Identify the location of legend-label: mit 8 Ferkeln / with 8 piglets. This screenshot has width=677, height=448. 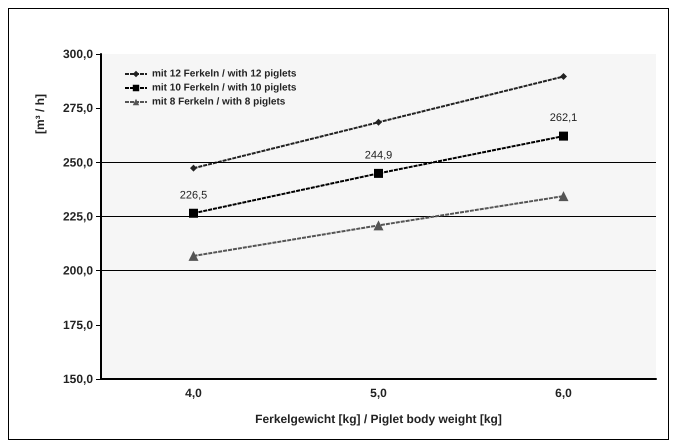
(219, 102).